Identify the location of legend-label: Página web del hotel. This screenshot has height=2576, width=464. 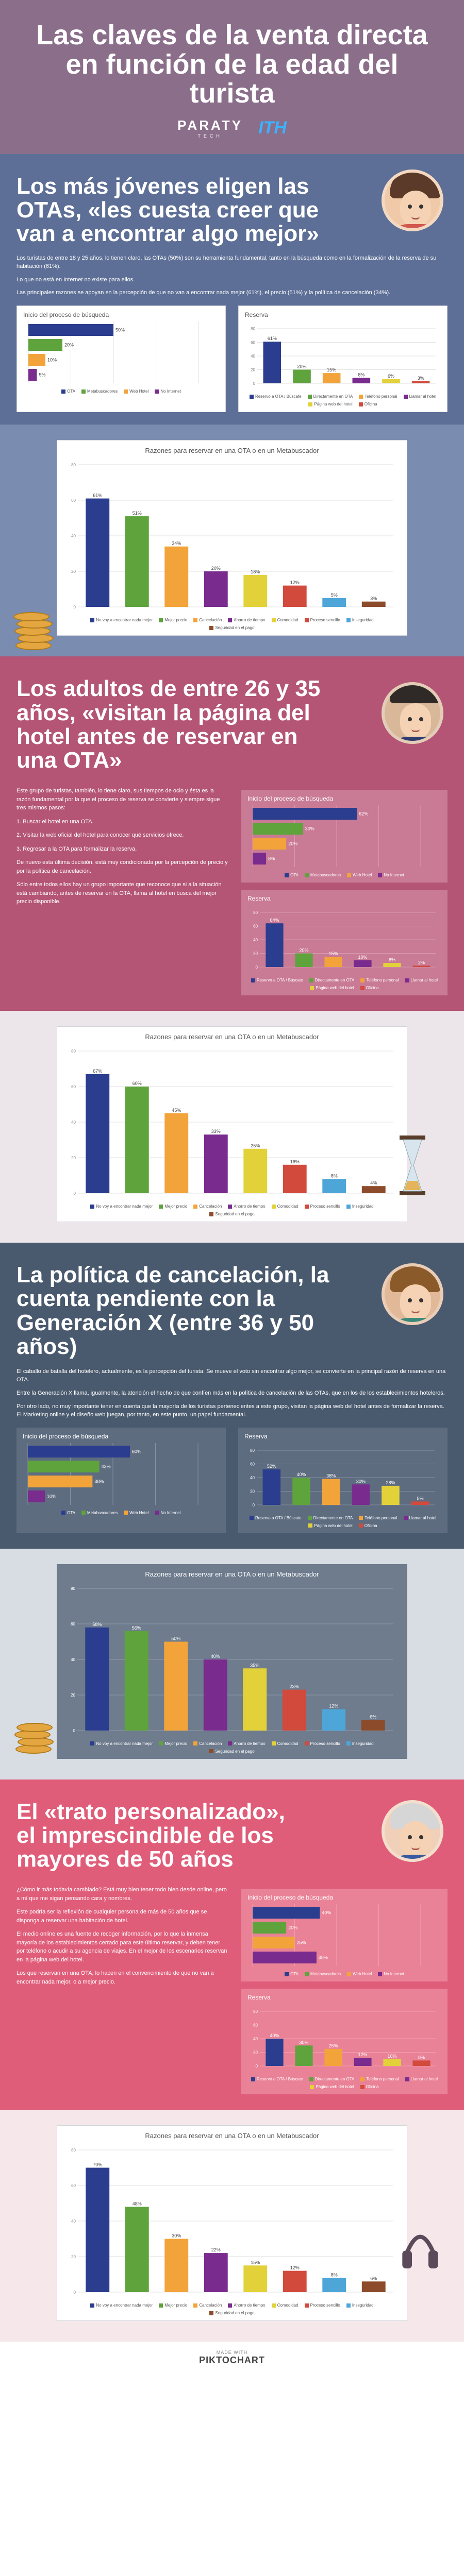
(335, 2087).